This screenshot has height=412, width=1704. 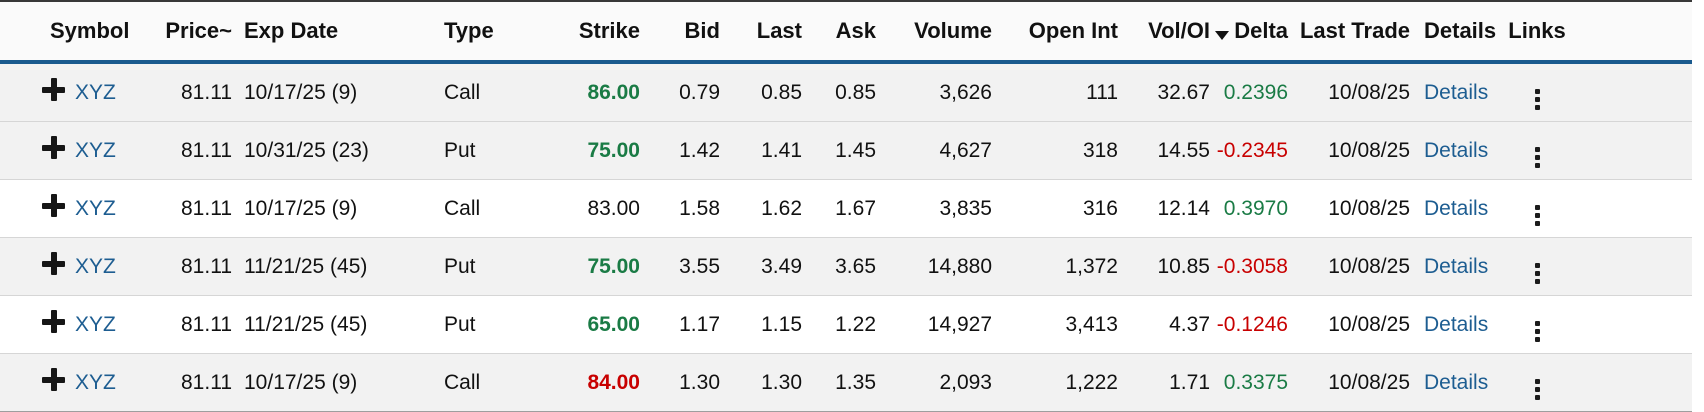 I want to click on open-int-cell: 3,413, so click(x=1059, y=324).